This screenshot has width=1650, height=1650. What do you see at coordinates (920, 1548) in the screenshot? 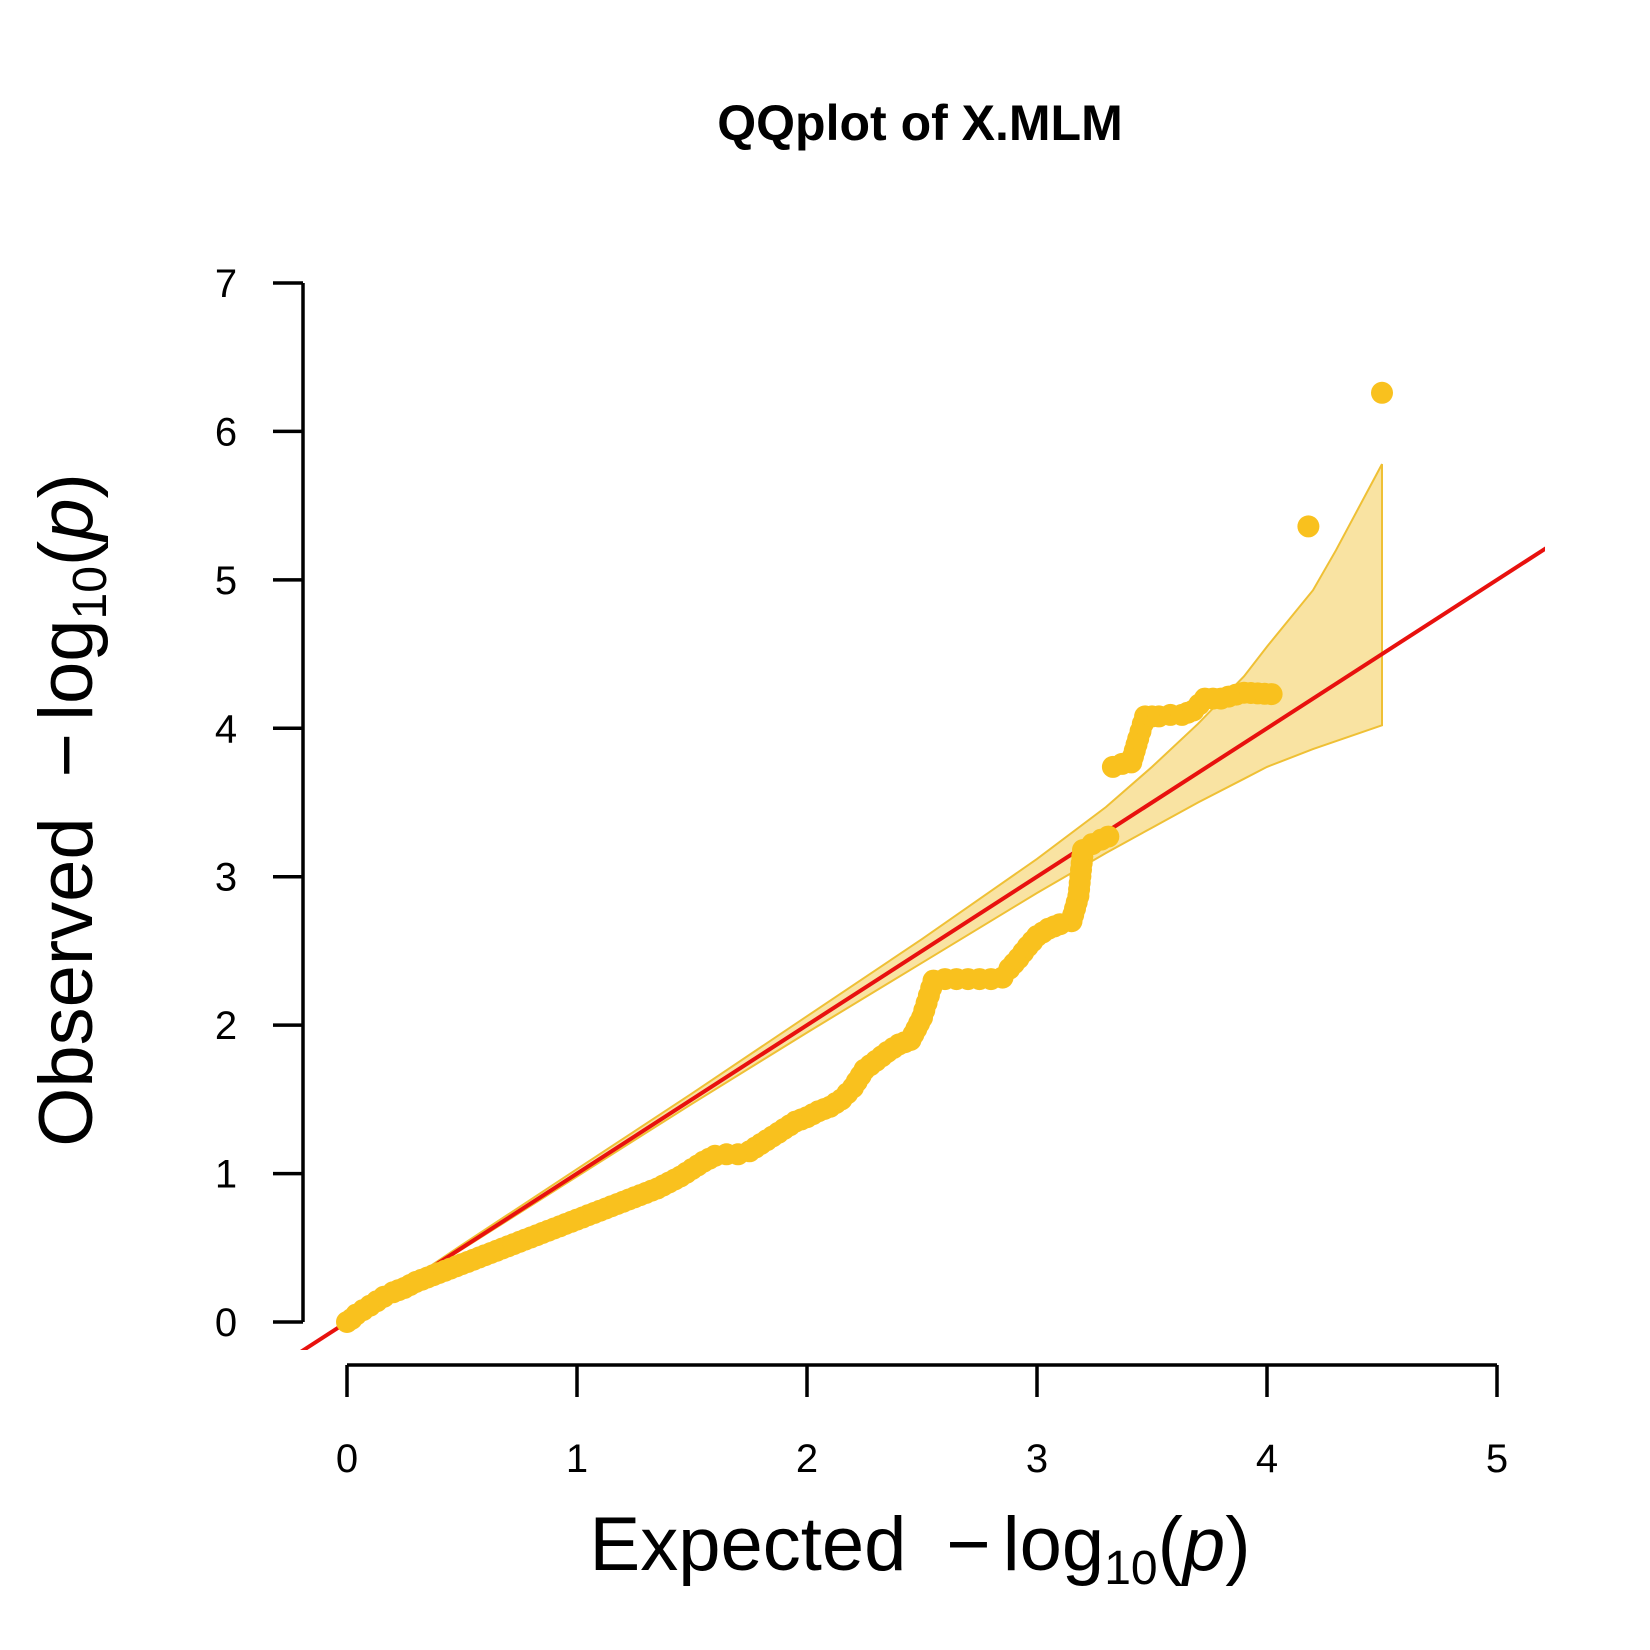
I see `x-axis-label: Expected − log10(p)` at bounding box center [920, 1548].